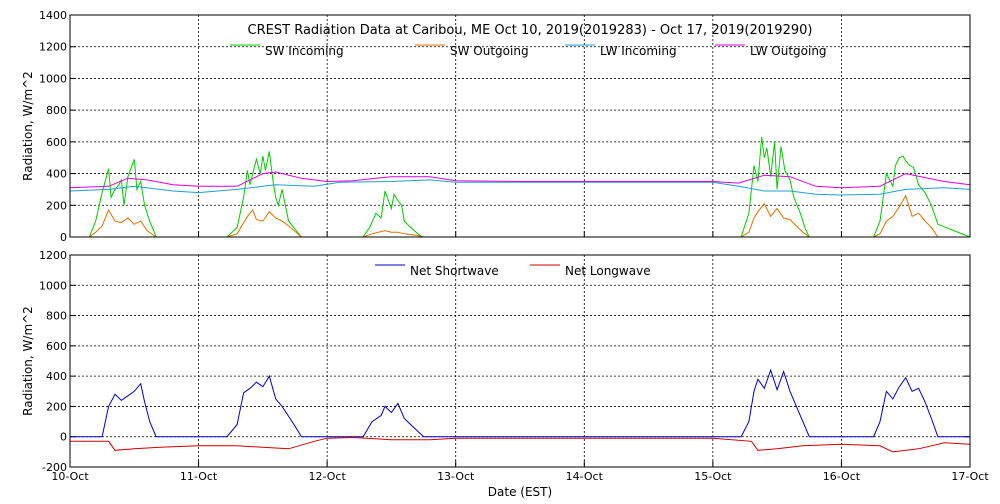 The width and height of the screenshot is (1000, 504). I want to click on series-line-sw-outgoing, so click(520, 216).